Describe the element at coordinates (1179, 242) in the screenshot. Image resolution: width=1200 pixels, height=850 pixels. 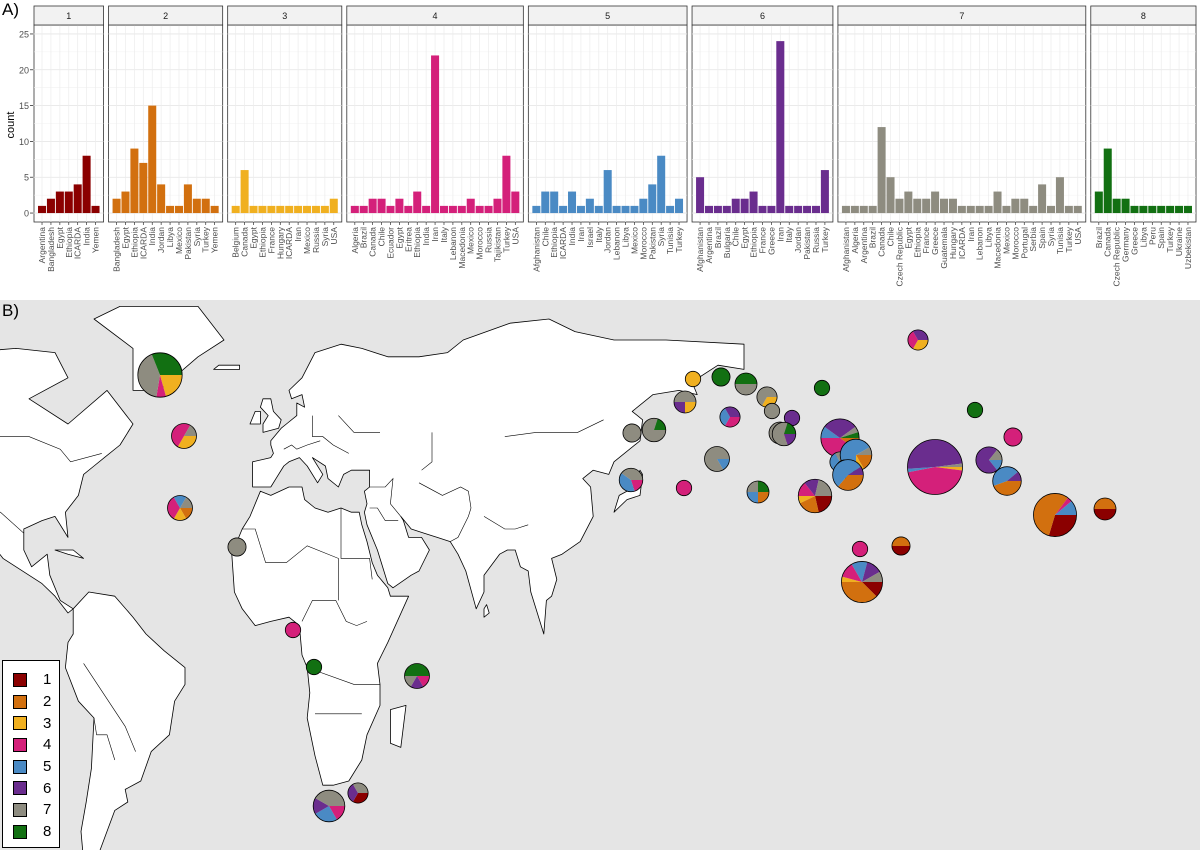
I see `x-tick-label: Ukraine` at that location.